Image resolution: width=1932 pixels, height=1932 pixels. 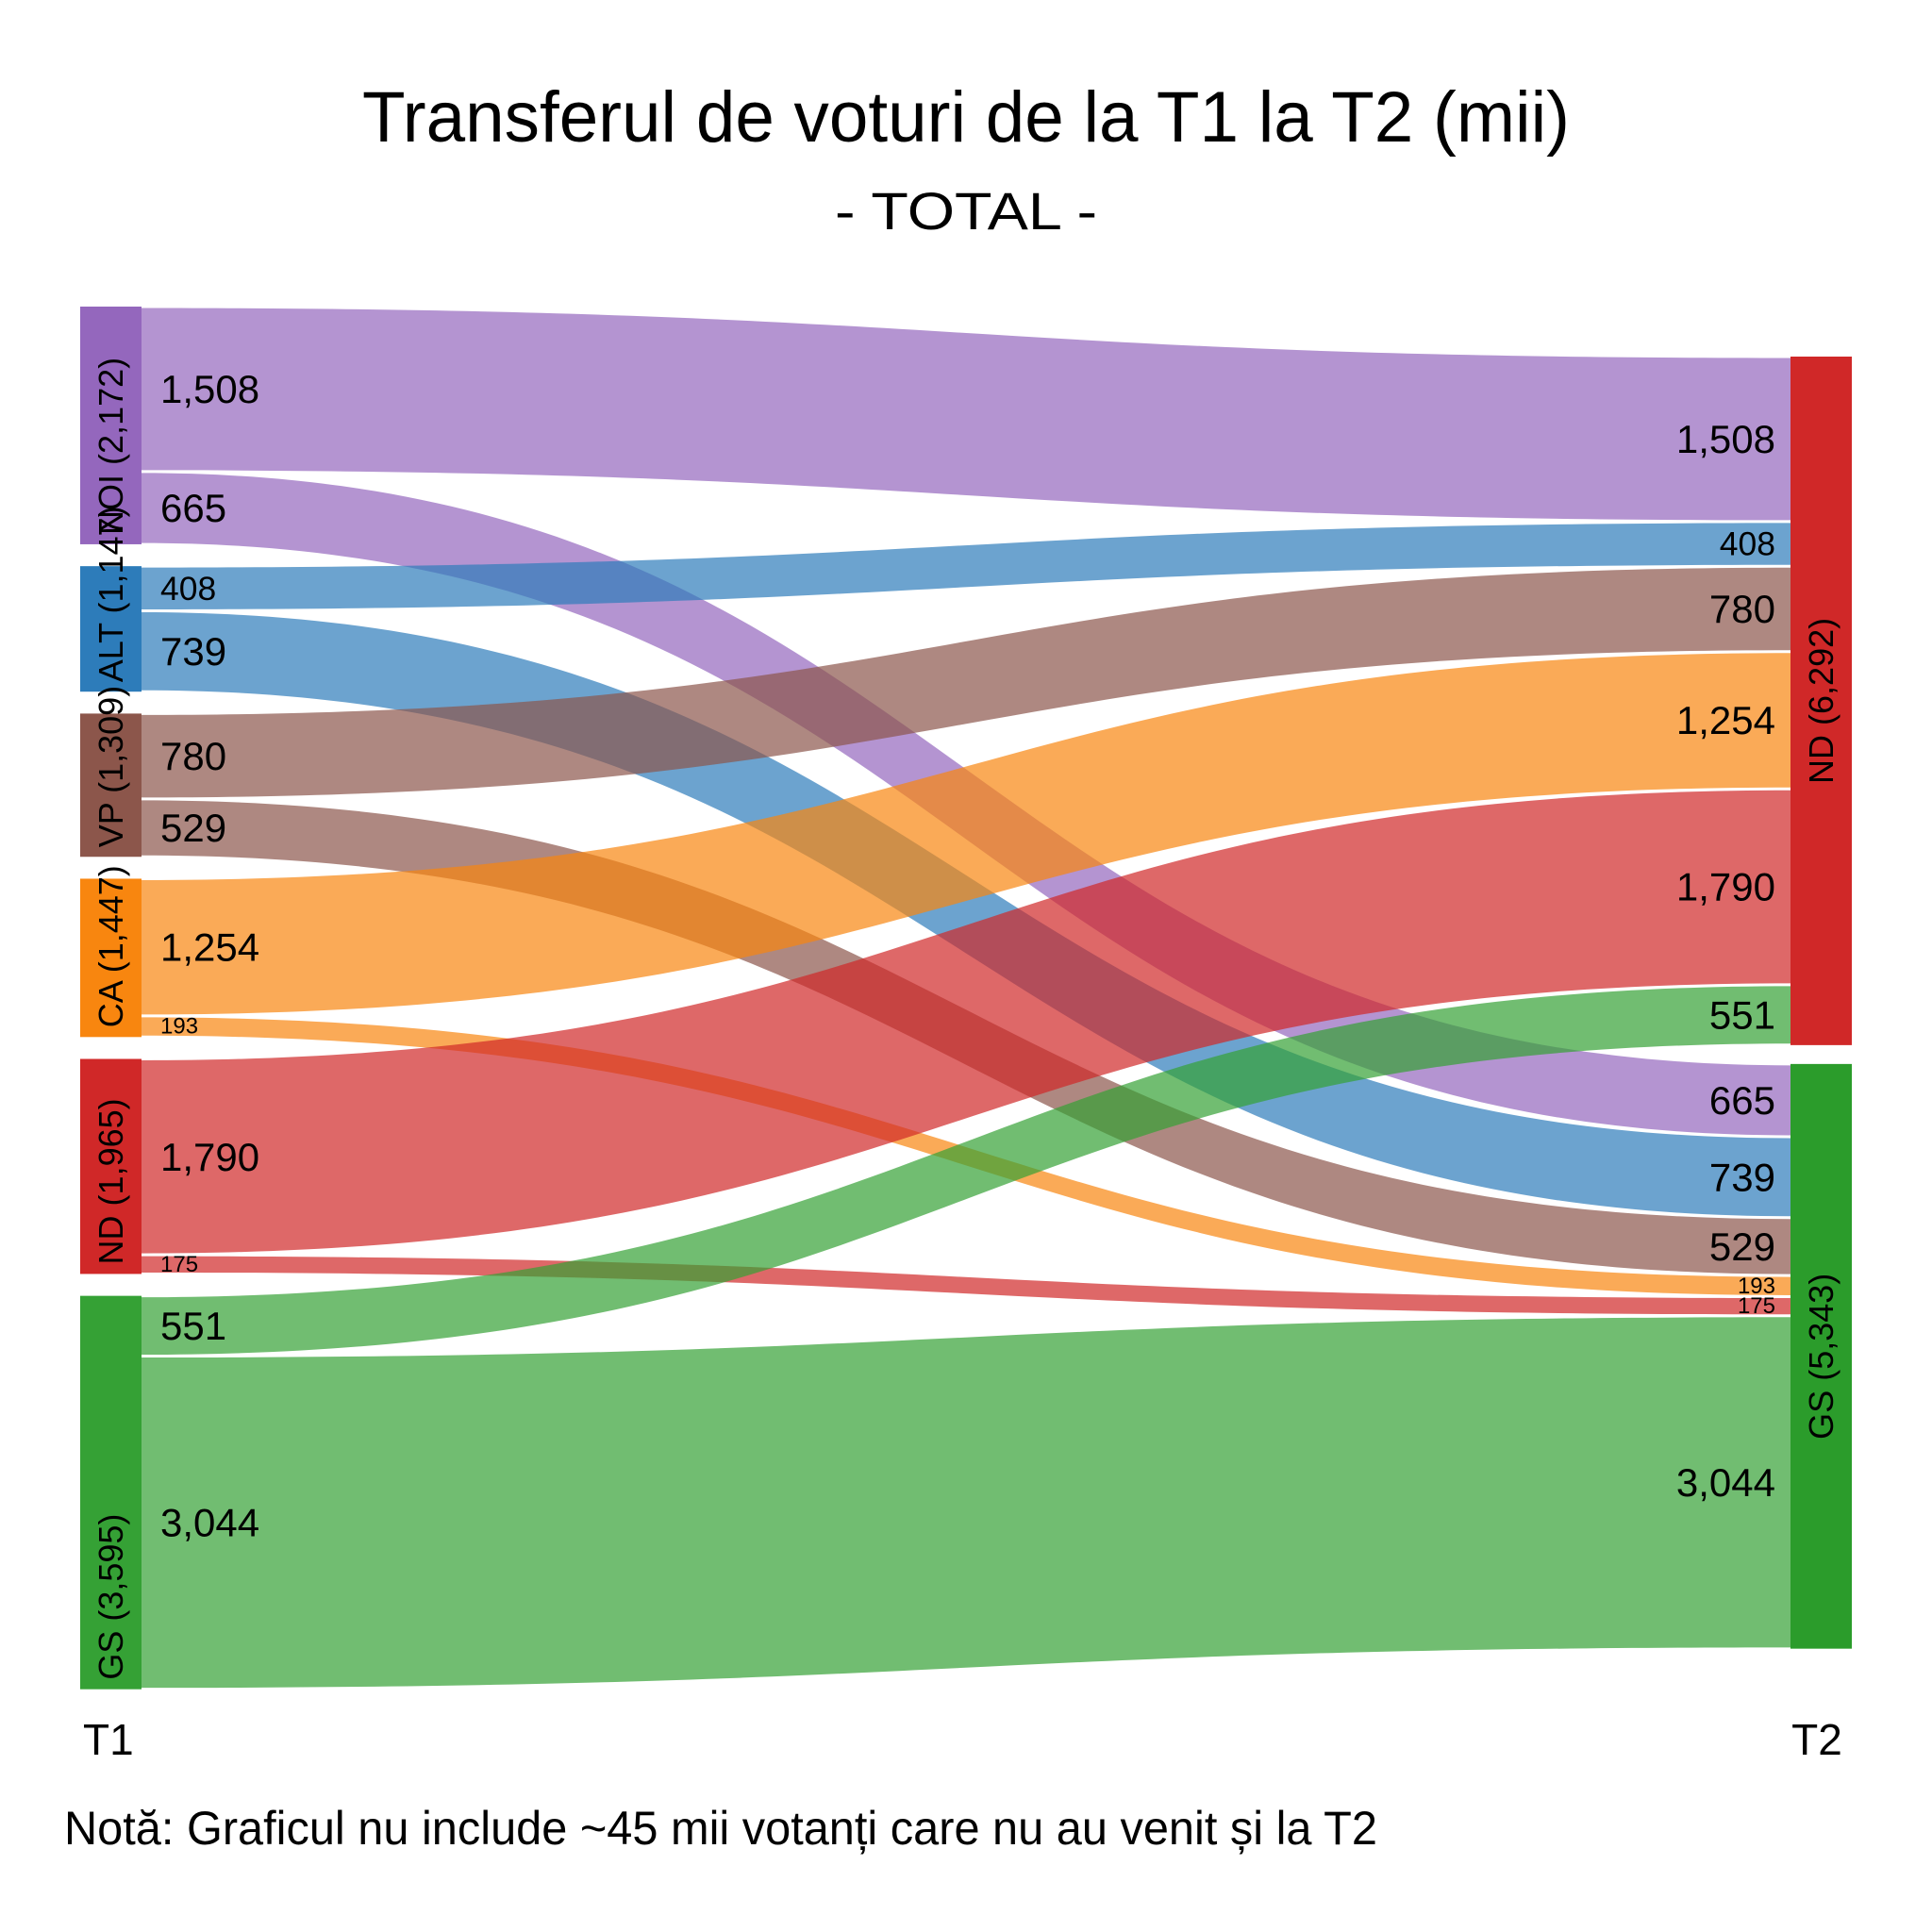 What do you see at coordinates (179, 1265) in the screenshot?
I see `flow-value-left-ND-GS: 175` at bounding box center [179, 1265].